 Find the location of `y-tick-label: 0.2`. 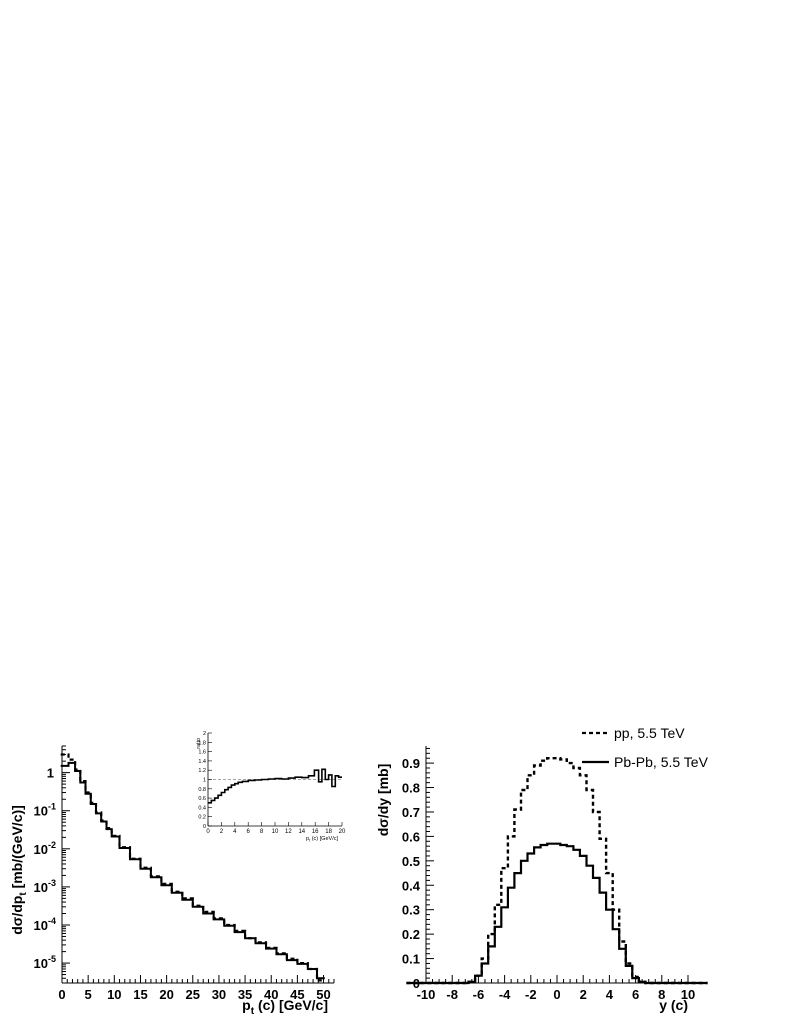

y-tick-label: 0.2 is located at coordinates (411, 934).